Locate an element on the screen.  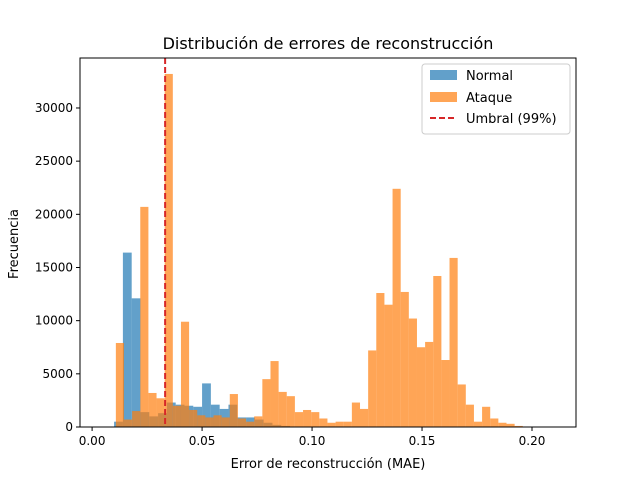
y-tick-label: 15000 is located at coordinates (54, 267).